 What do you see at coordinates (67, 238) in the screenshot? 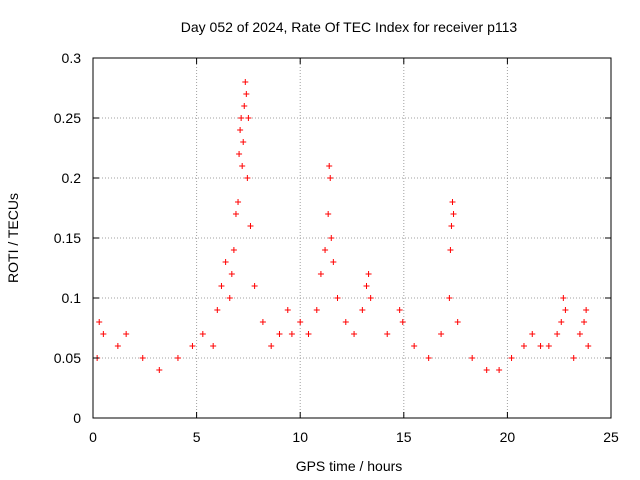
I see `y-tick-label: 0.15` at bounding box center [67, 238].